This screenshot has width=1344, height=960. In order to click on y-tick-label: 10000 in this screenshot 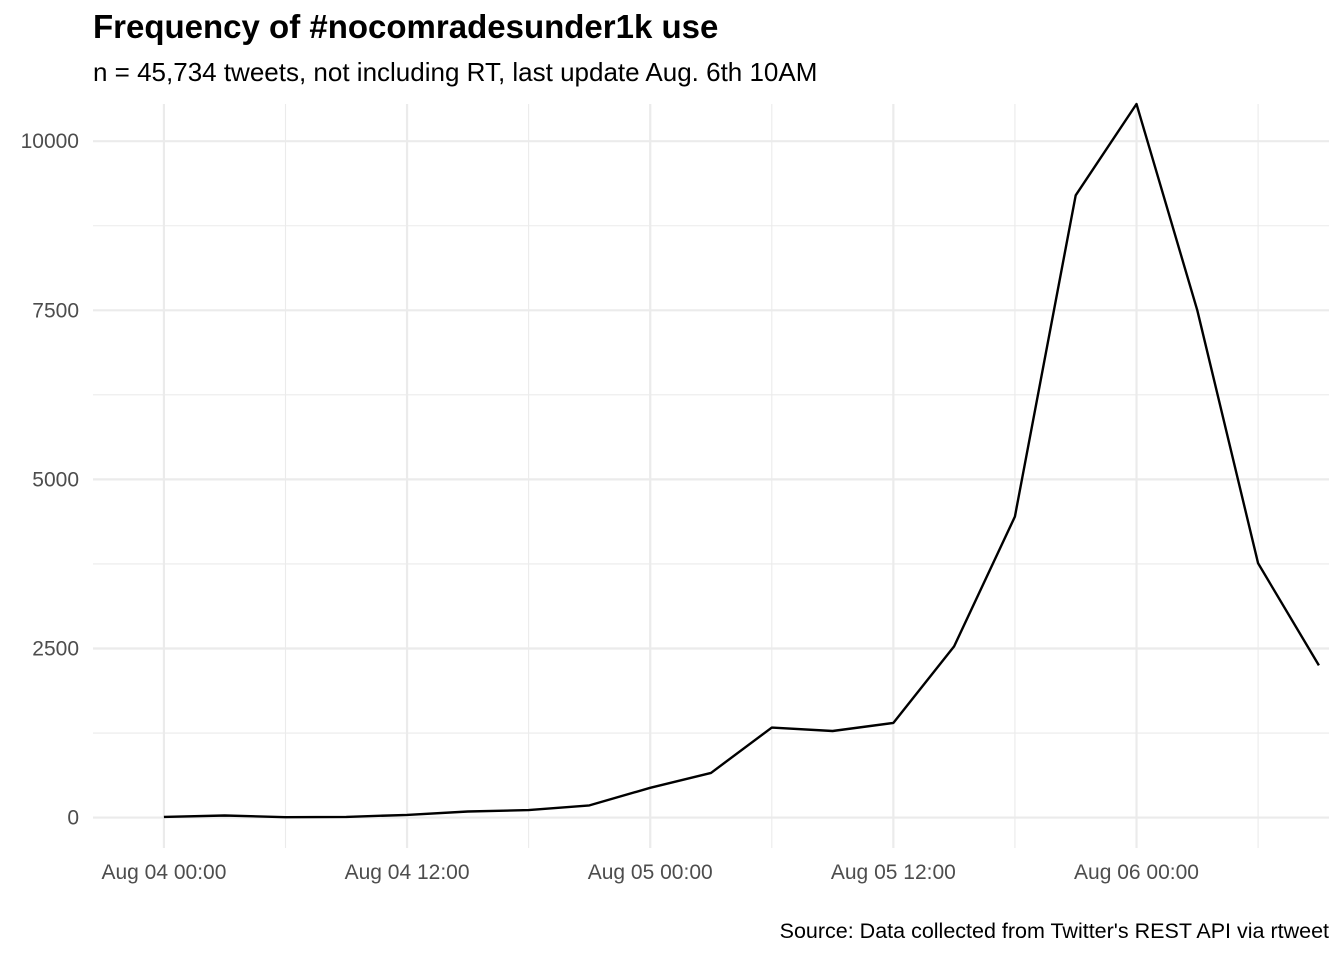, I will do `click(50, 141)`.